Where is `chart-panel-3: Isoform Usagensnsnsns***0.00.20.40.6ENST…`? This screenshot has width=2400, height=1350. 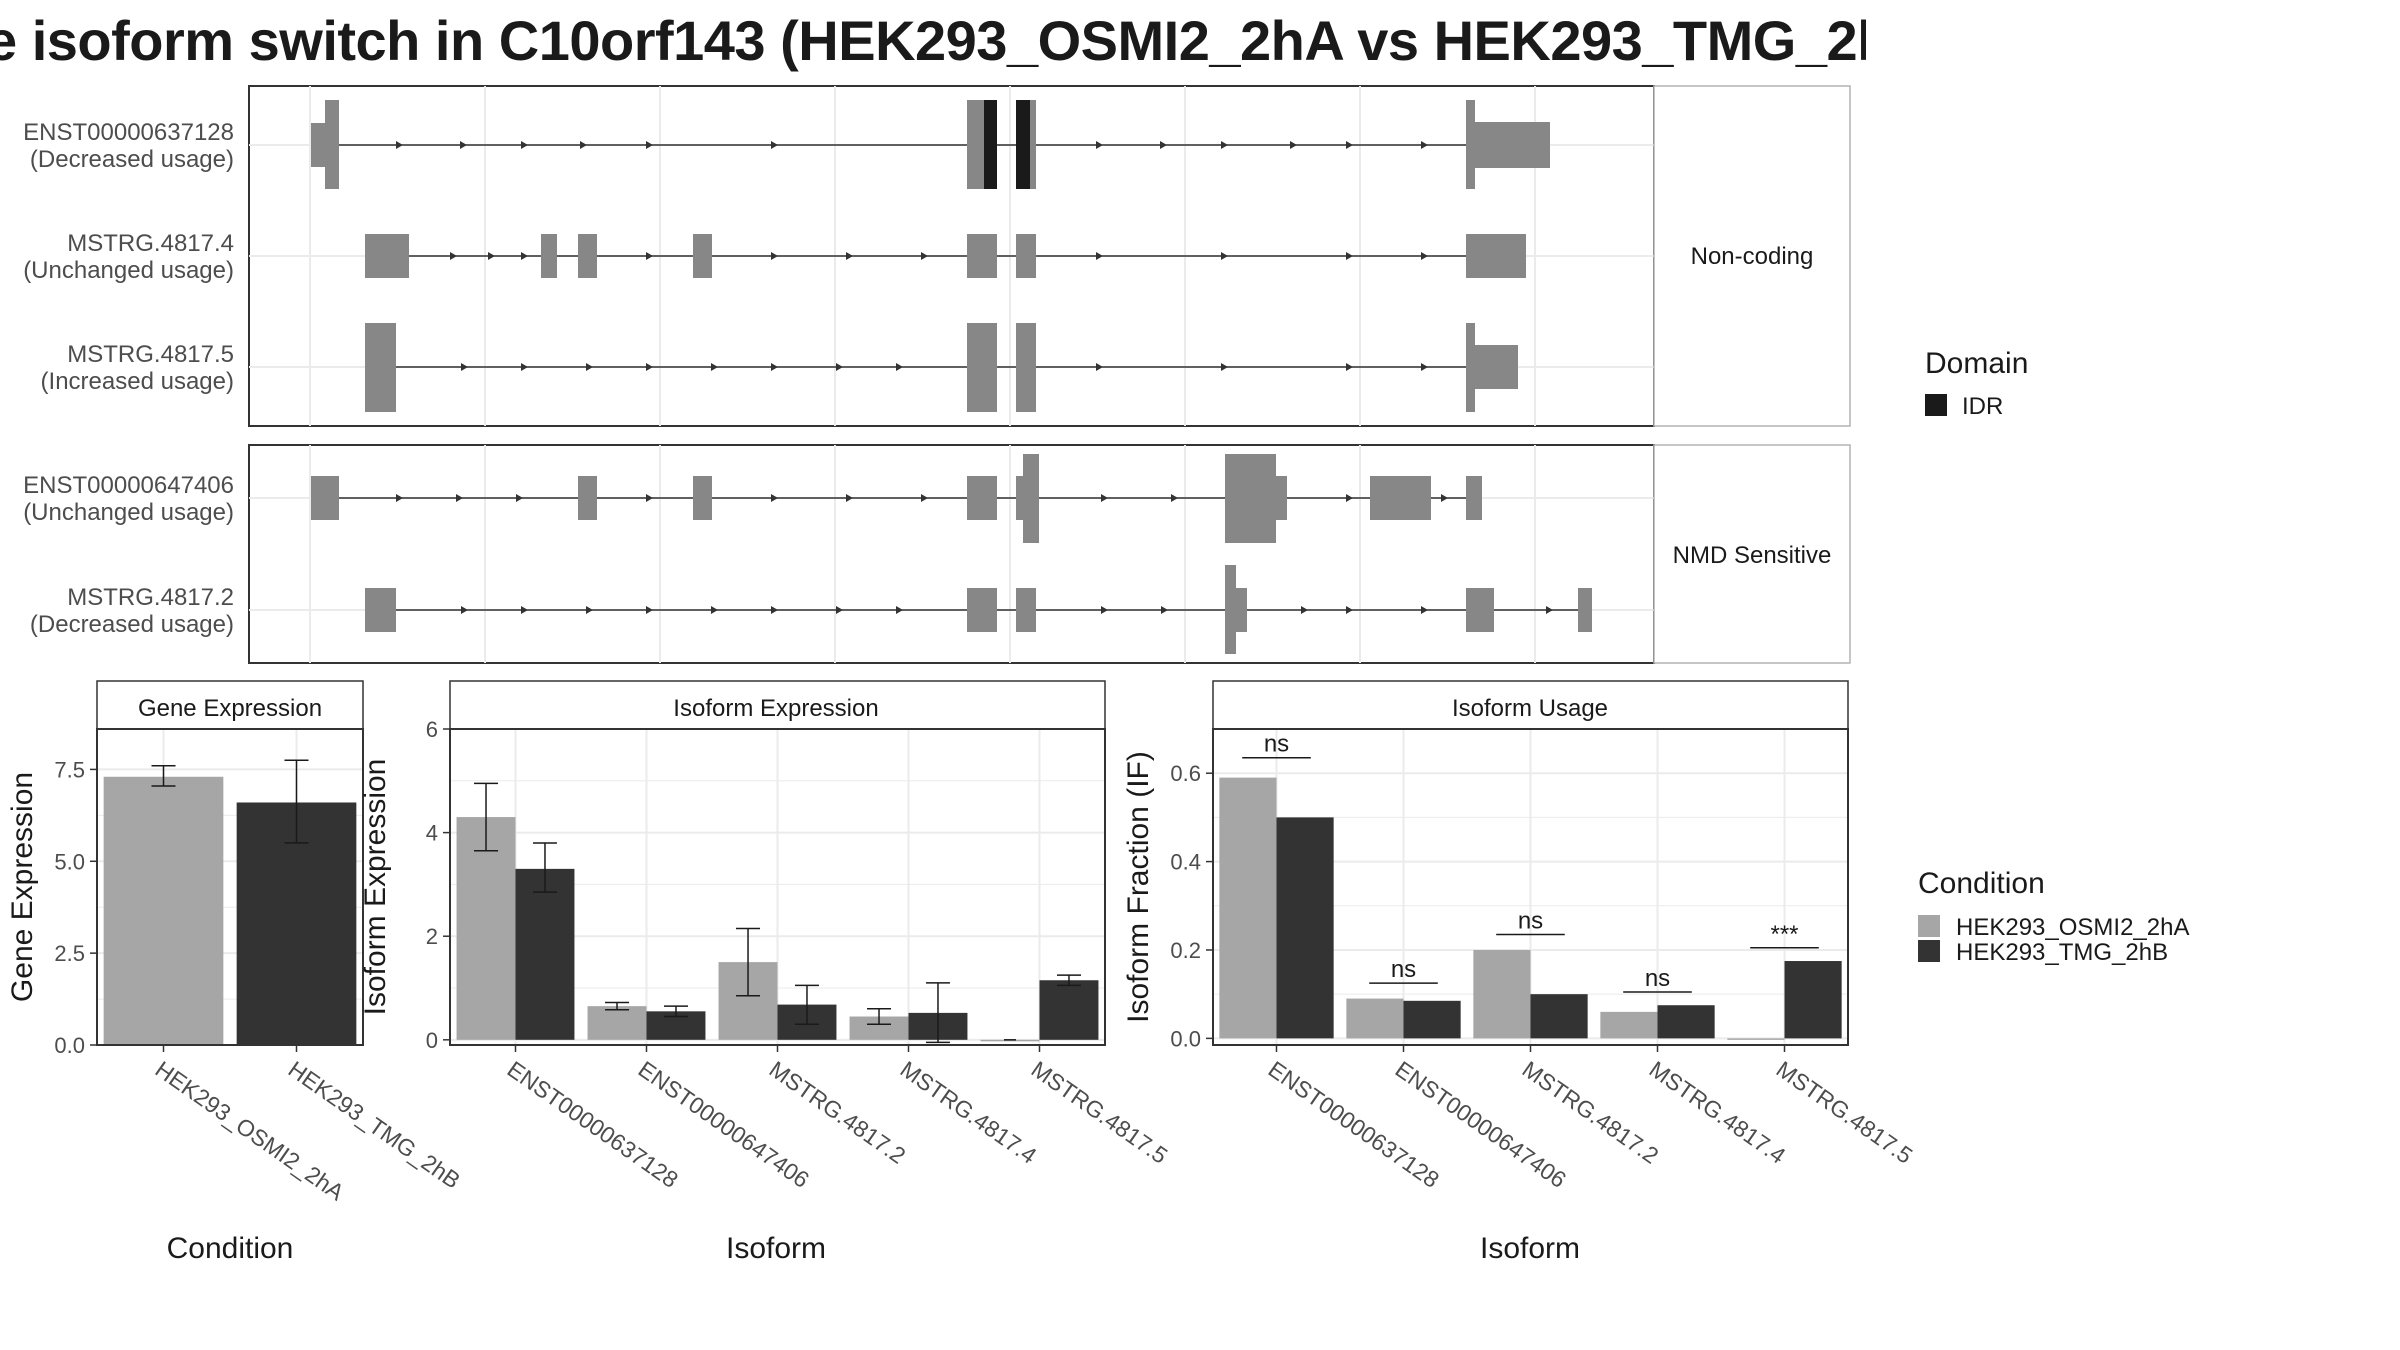
chart-panel-3: Isoform Usagensnsnsns***0.00.20.40.6ENST… is located at coordinates (1520, 972).